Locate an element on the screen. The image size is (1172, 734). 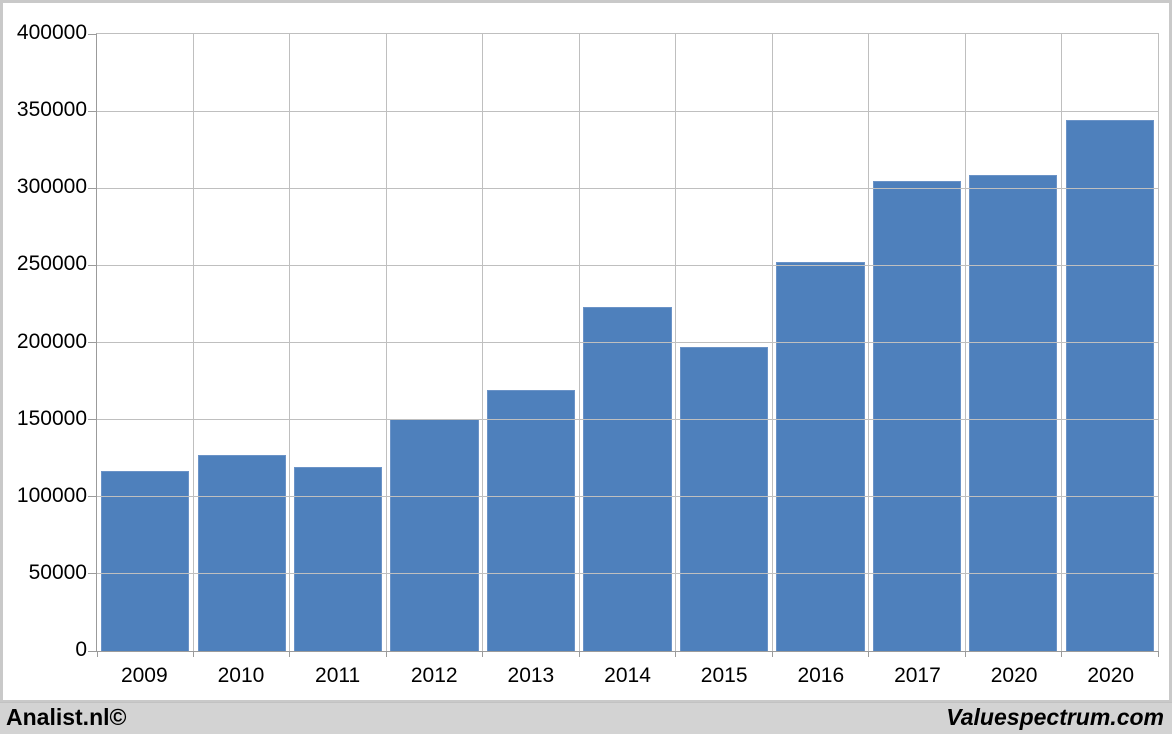
footer-bar: Analist.nl© Valuespectrum.com is located at coordinates (586, 718).